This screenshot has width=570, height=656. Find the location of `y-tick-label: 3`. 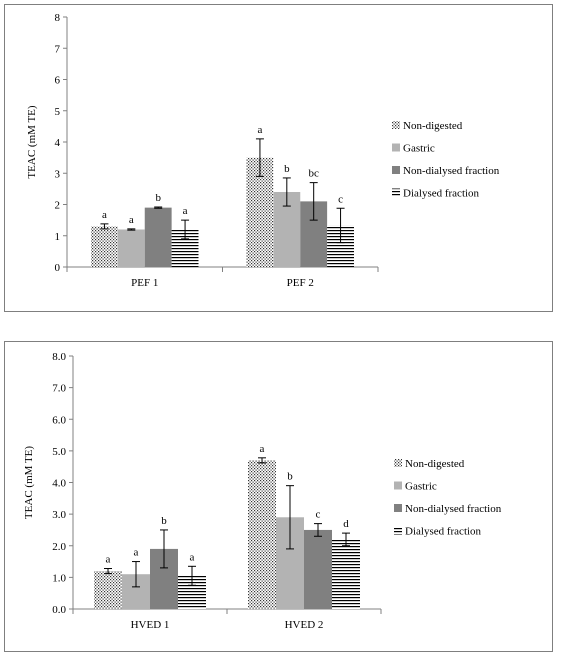

y-tick-label: 3 is located at coordinates (58, 174).